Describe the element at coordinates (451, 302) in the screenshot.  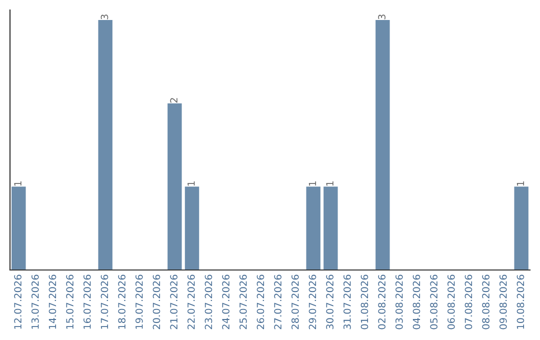
I see `x-tick-label: 06.08.2026` at that location.